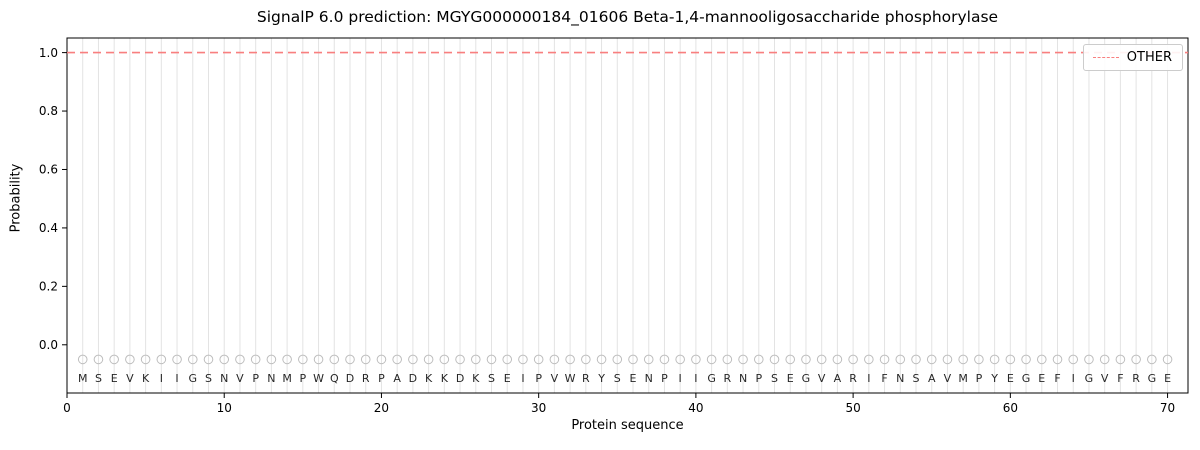 The width and height of the screenshot is (1200, 450). What do you see at coordinates (1010, 408) in the screenshot?
I see `svg-text: 60` at bounding box center [1010, 408].